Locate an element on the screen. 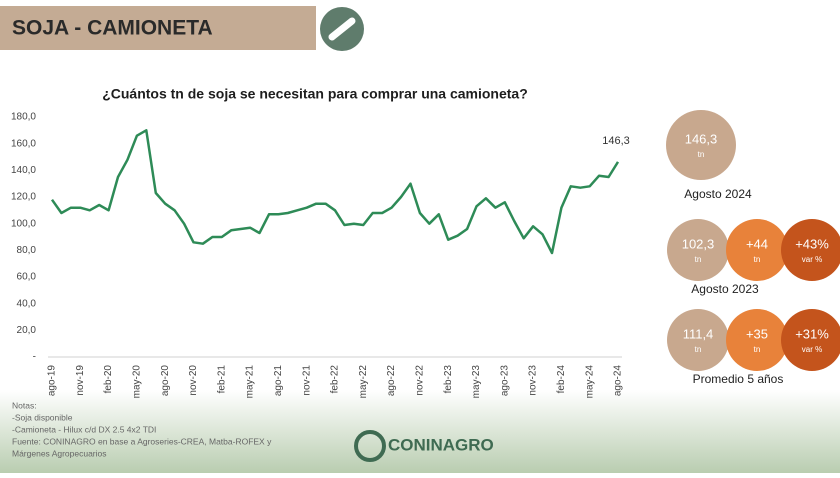  x-tick-label: feb-24 is located at coordinates (561, 379).